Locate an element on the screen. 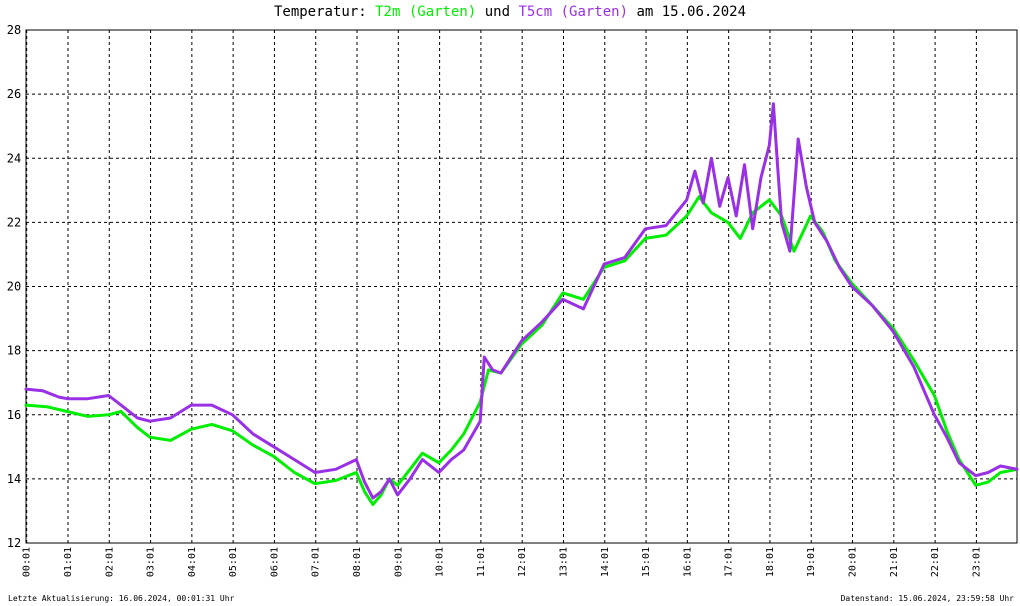  x-tick-label: 23:01 is located at coordinates (976, 562).